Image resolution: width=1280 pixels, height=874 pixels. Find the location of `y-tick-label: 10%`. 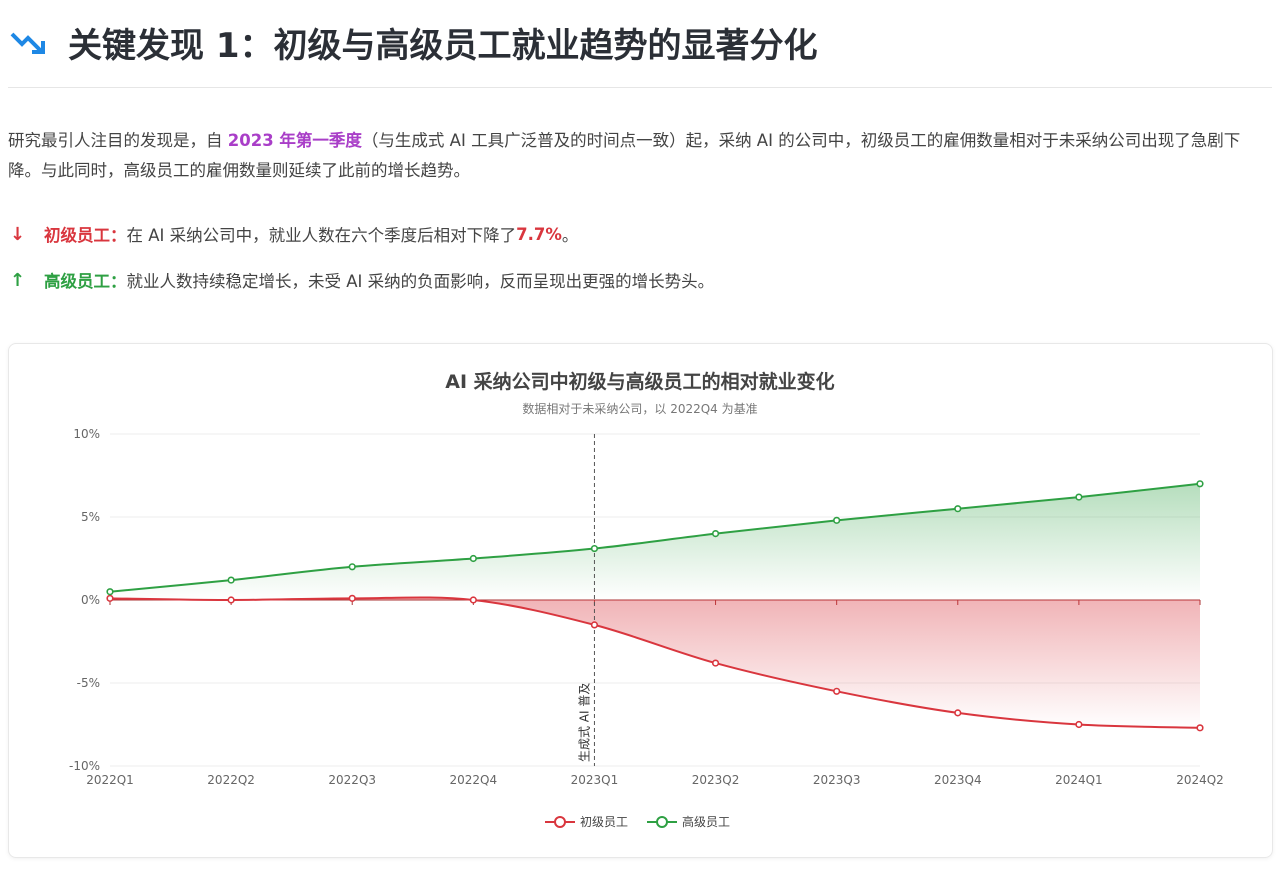

y-tick-label: 10% is located at coordinates (86, 434).